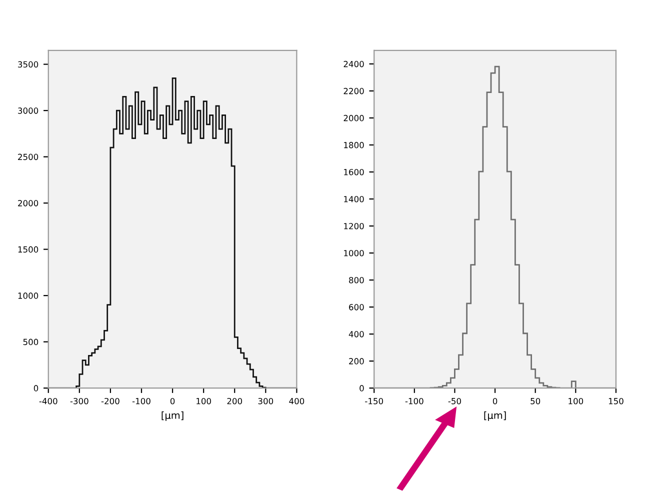 This screenshot has height=504, width=645. What do you see at coordinates (110, 401) in the screenshot?
I see `x-tick-label: -200` at bounding box center [110, 401].